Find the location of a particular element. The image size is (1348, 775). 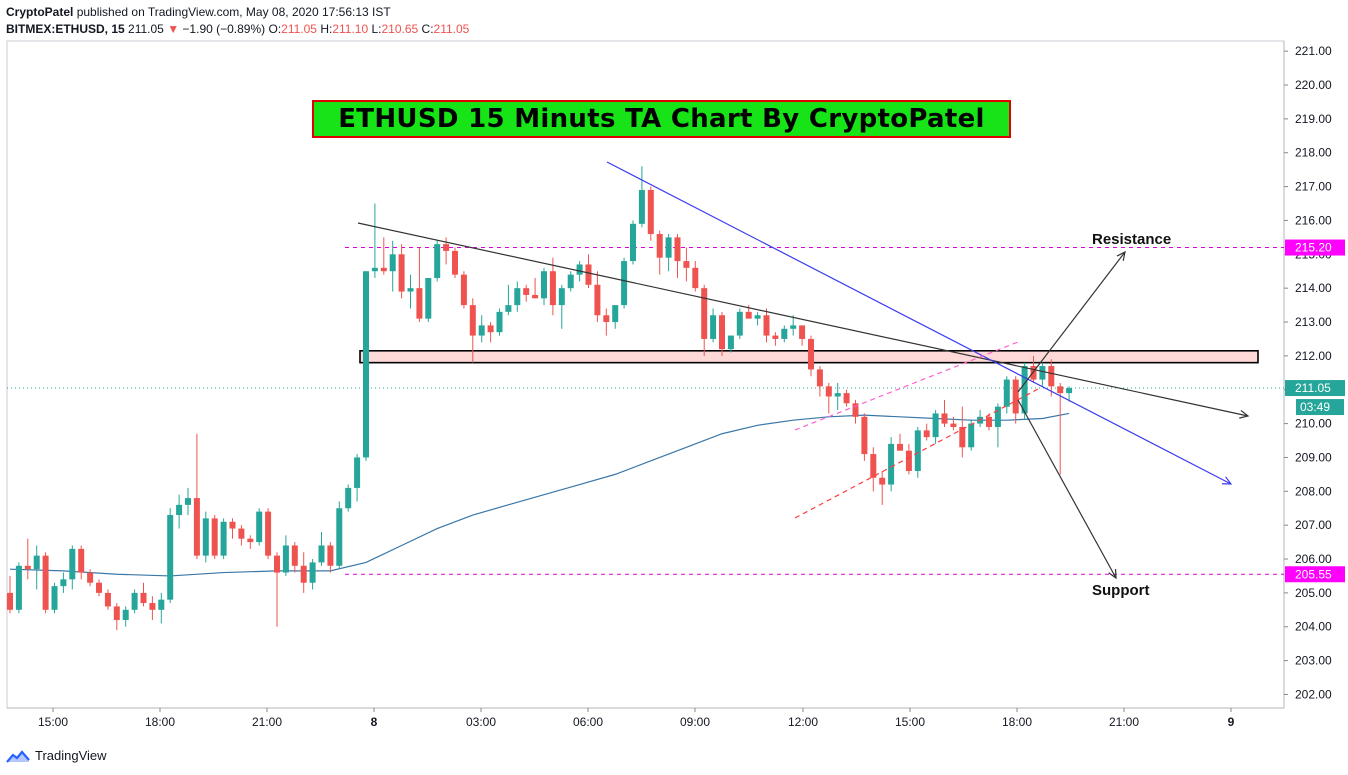

time-tick-label: 21:00 is located at coordinates (1124, 722).